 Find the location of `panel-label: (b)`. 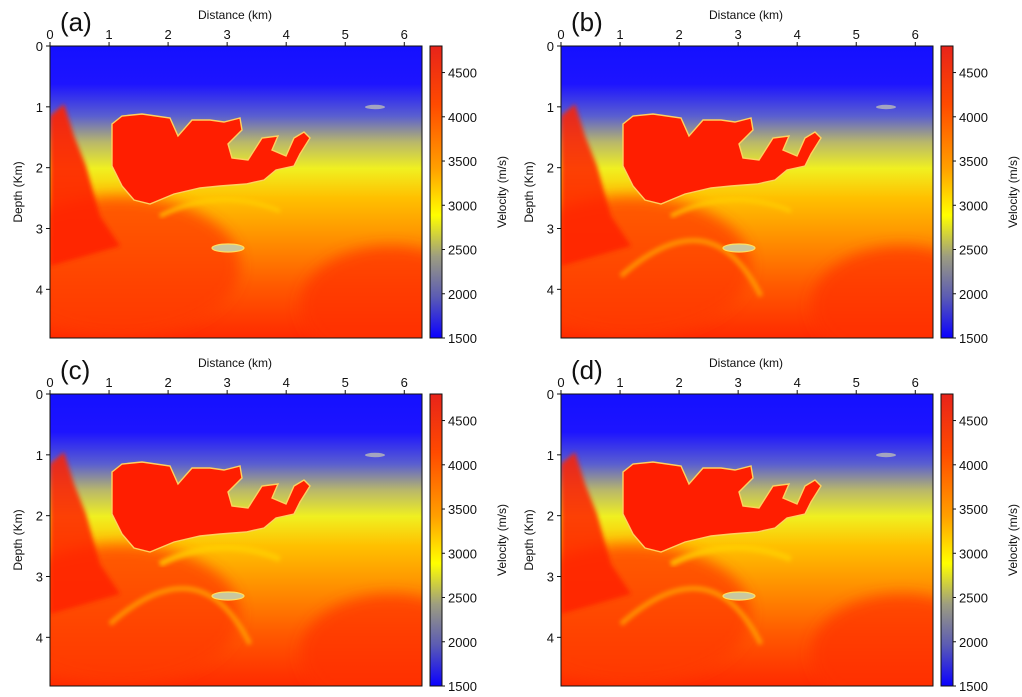

panel-label: (b) is located at coordinates (587, 22).